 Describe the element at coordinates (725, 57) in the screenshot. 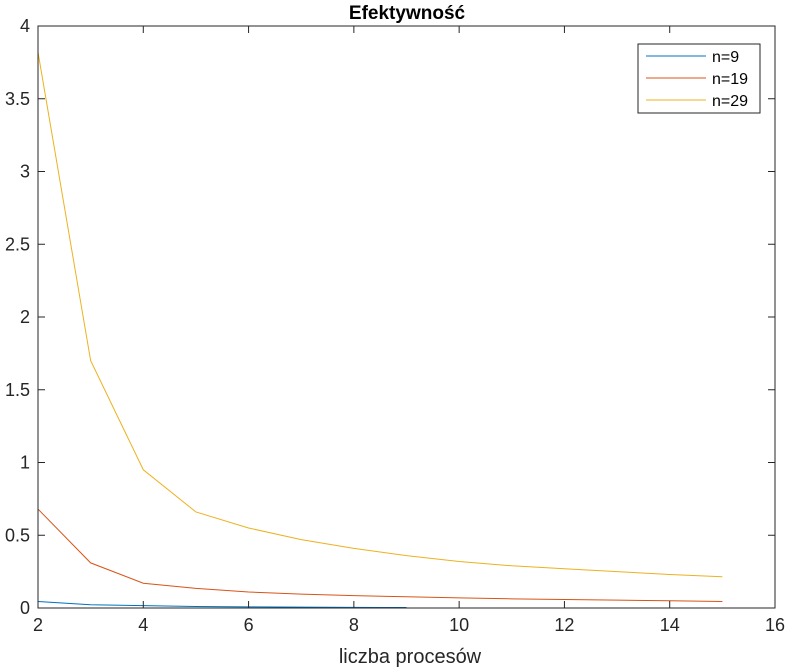

I see `legend-label: n=9` at that location.